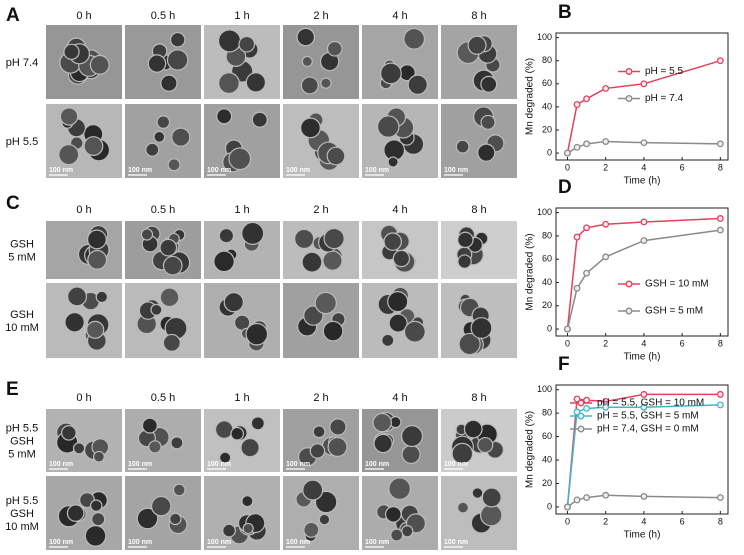 The width and height of the screenshot is (744, 555). I want to click on y-tick-label: 40, so click(547, 459).